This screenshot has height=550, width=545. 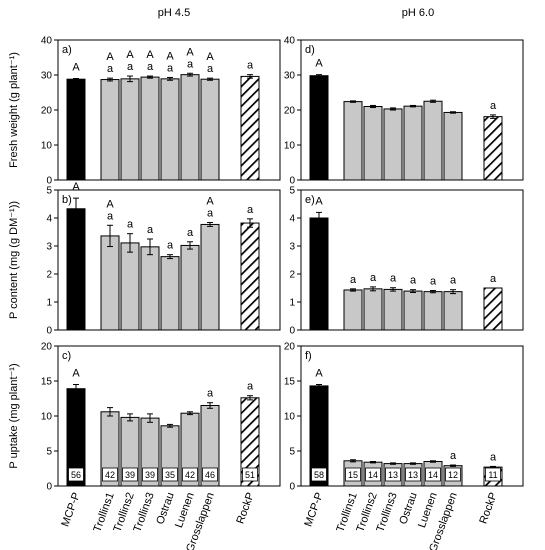 What do you see at coordinates (47, 347) in the screenshot?
I see `panel-5-ytick-label-4: 20` at bounding box center [47, 347].